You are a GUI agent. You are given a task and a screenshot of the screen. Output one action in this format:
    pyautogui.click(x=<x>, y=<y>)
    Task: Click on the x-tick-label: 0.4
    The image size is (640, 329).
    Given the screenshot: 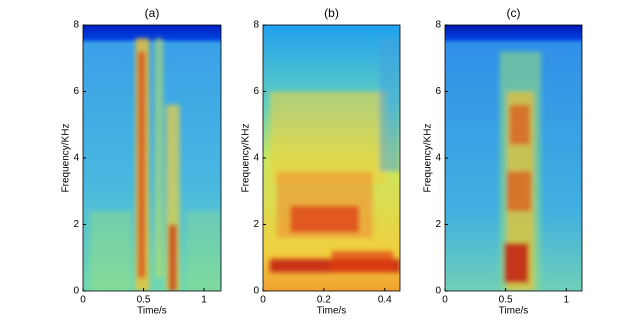 What is the action you would take?
    pyautogui.click(x=385, y=300)
    